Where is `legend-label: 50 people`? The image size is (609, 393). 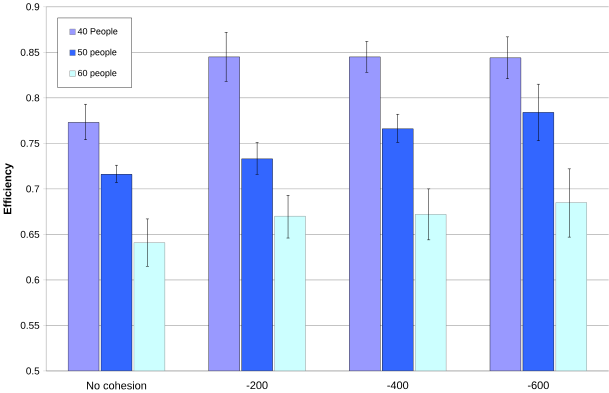 legend-label: 50 people is located at coordinates (97, 53).